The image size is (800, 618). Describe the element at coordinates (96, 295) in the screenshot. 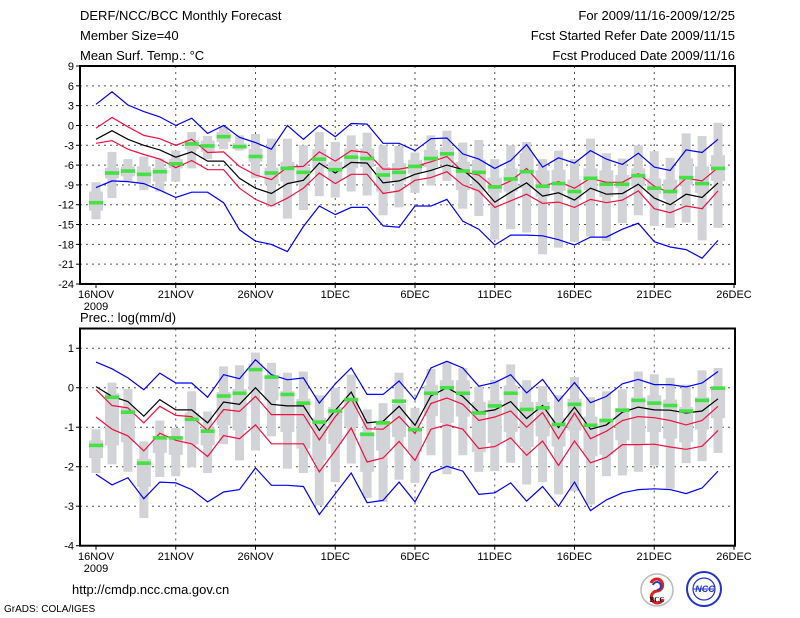

I see `x-tick-label: 16NOV` at that location.